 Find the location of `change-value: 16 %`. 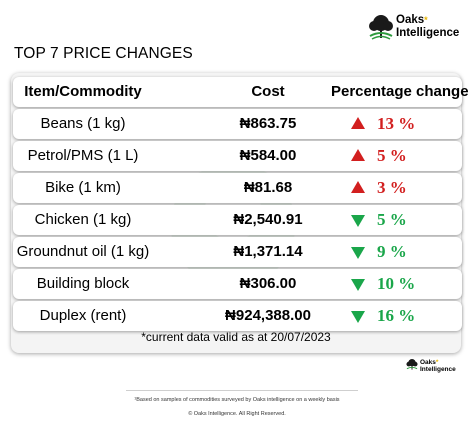

change-value: 16 % is located at coordinates (396, 315).